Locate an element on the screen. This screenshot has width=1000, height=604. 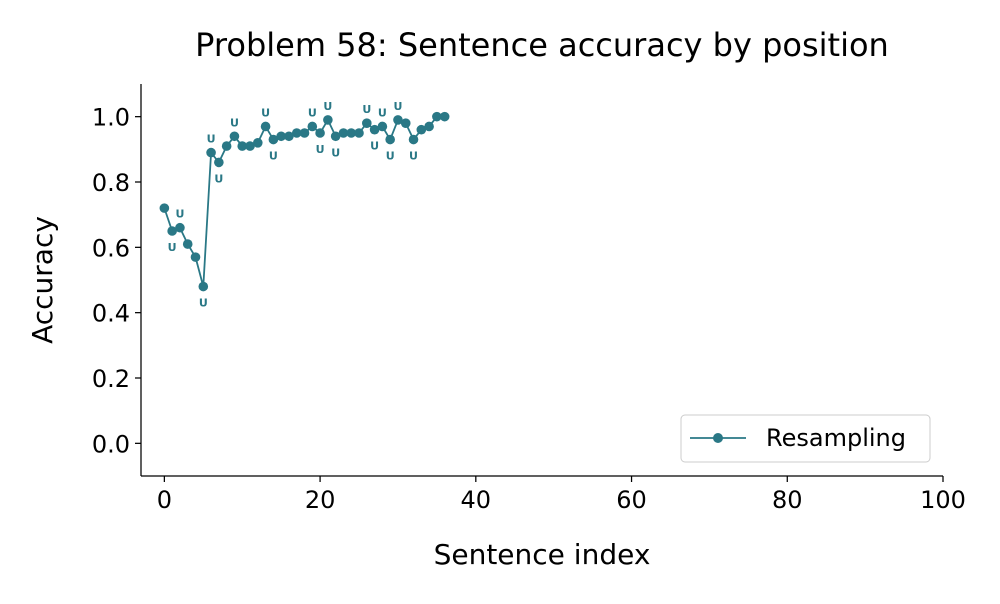
x-tick-label: 40 is located at coordinates (476, 500).